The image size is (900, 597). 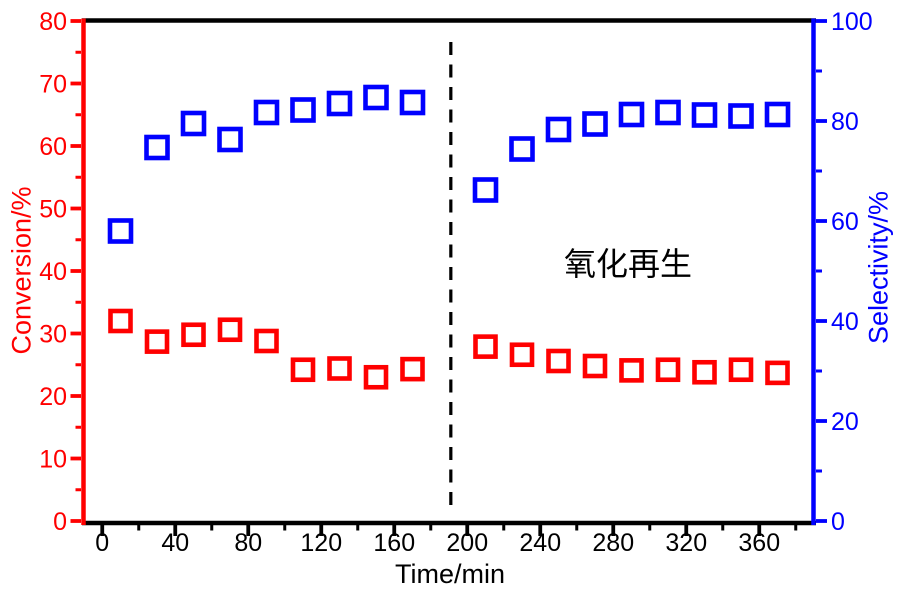 What do you see at coordinates (845, 322) in the screenshot?
I see `right-tick-label: 40` at bounding box center [845, 322].